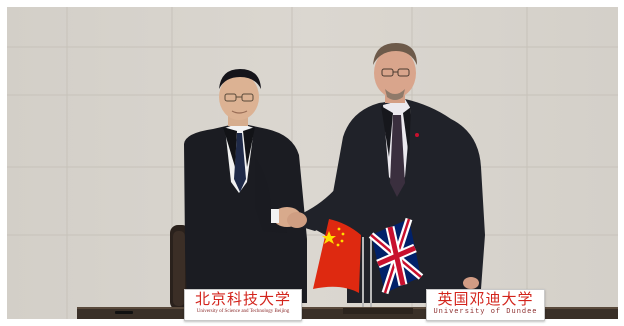 The height and width of the screenshot is (326, 624). What do you see at coordinates (245, 186) in the screenshot?
I see `man-left` at bounding box center [245, 186].